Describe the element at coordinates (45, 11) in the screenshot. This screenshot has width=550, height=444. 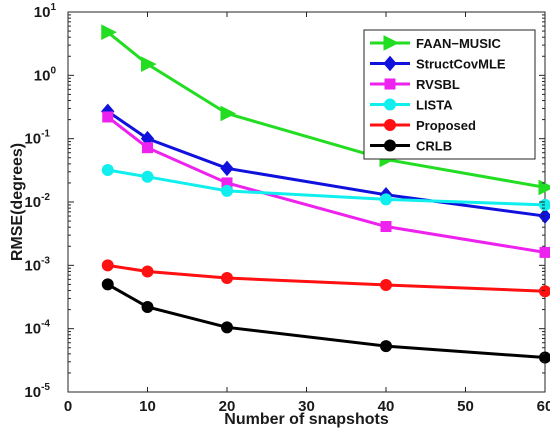
I see `y-tick-label: 10¹` at that location.